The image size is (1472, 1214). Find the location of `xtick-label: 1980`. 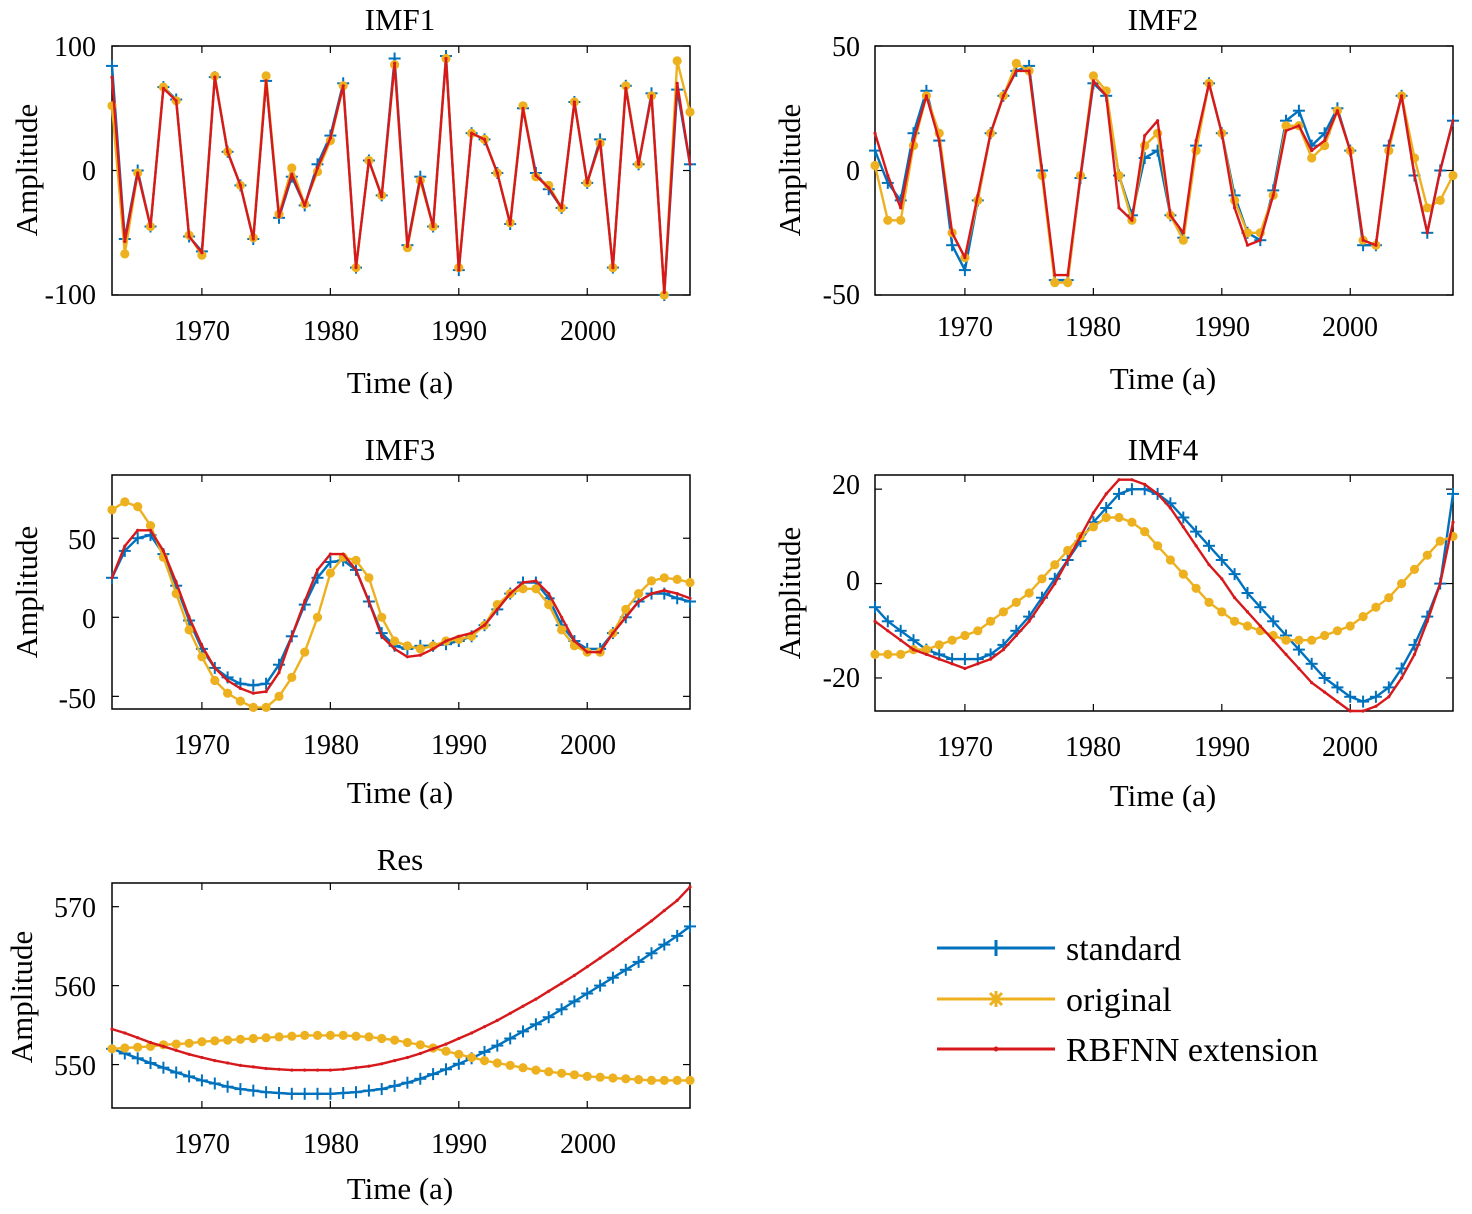

xtick-label: 1980 is located at coordinates (331, 1144).